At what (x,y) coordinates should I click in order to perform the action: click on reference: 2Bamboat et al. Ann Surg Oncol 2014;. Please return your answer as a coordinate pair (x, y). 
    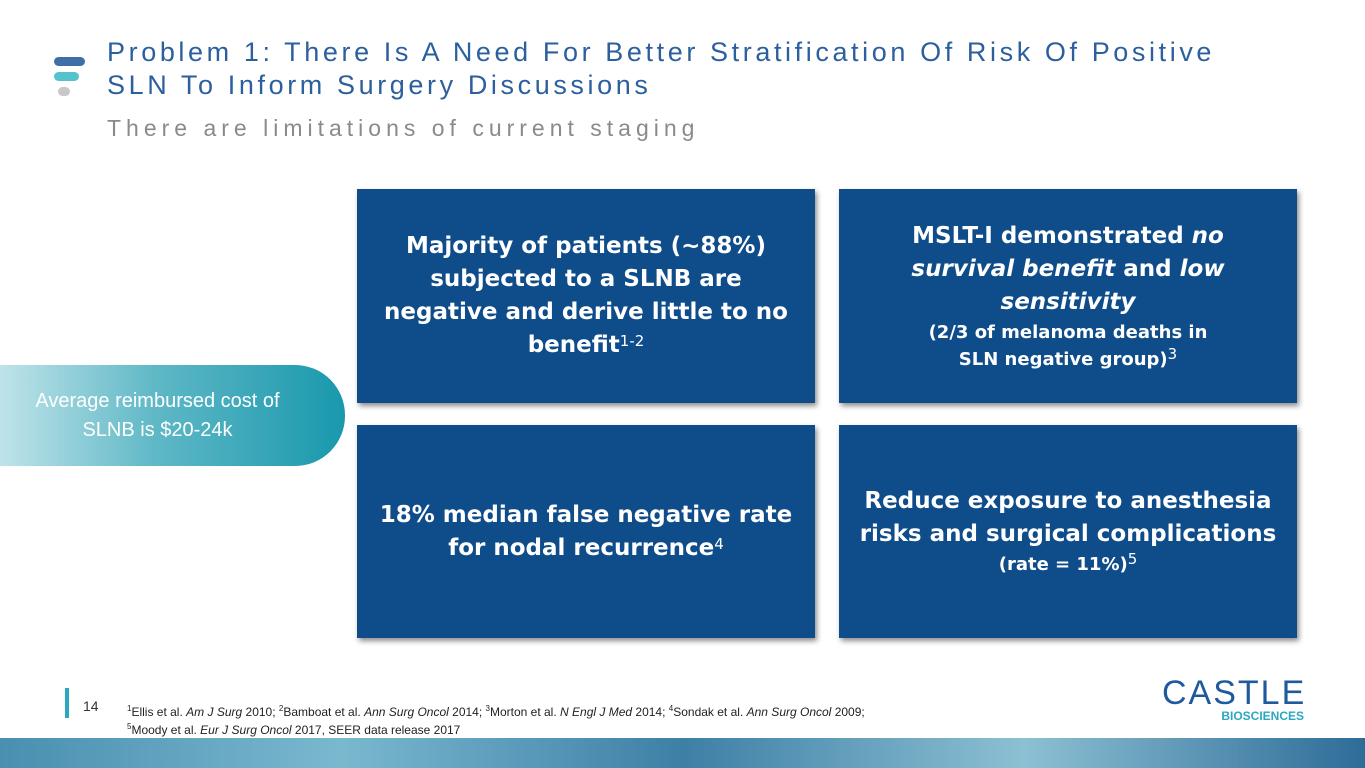
    Looking at the image, I should click on (380, 712).